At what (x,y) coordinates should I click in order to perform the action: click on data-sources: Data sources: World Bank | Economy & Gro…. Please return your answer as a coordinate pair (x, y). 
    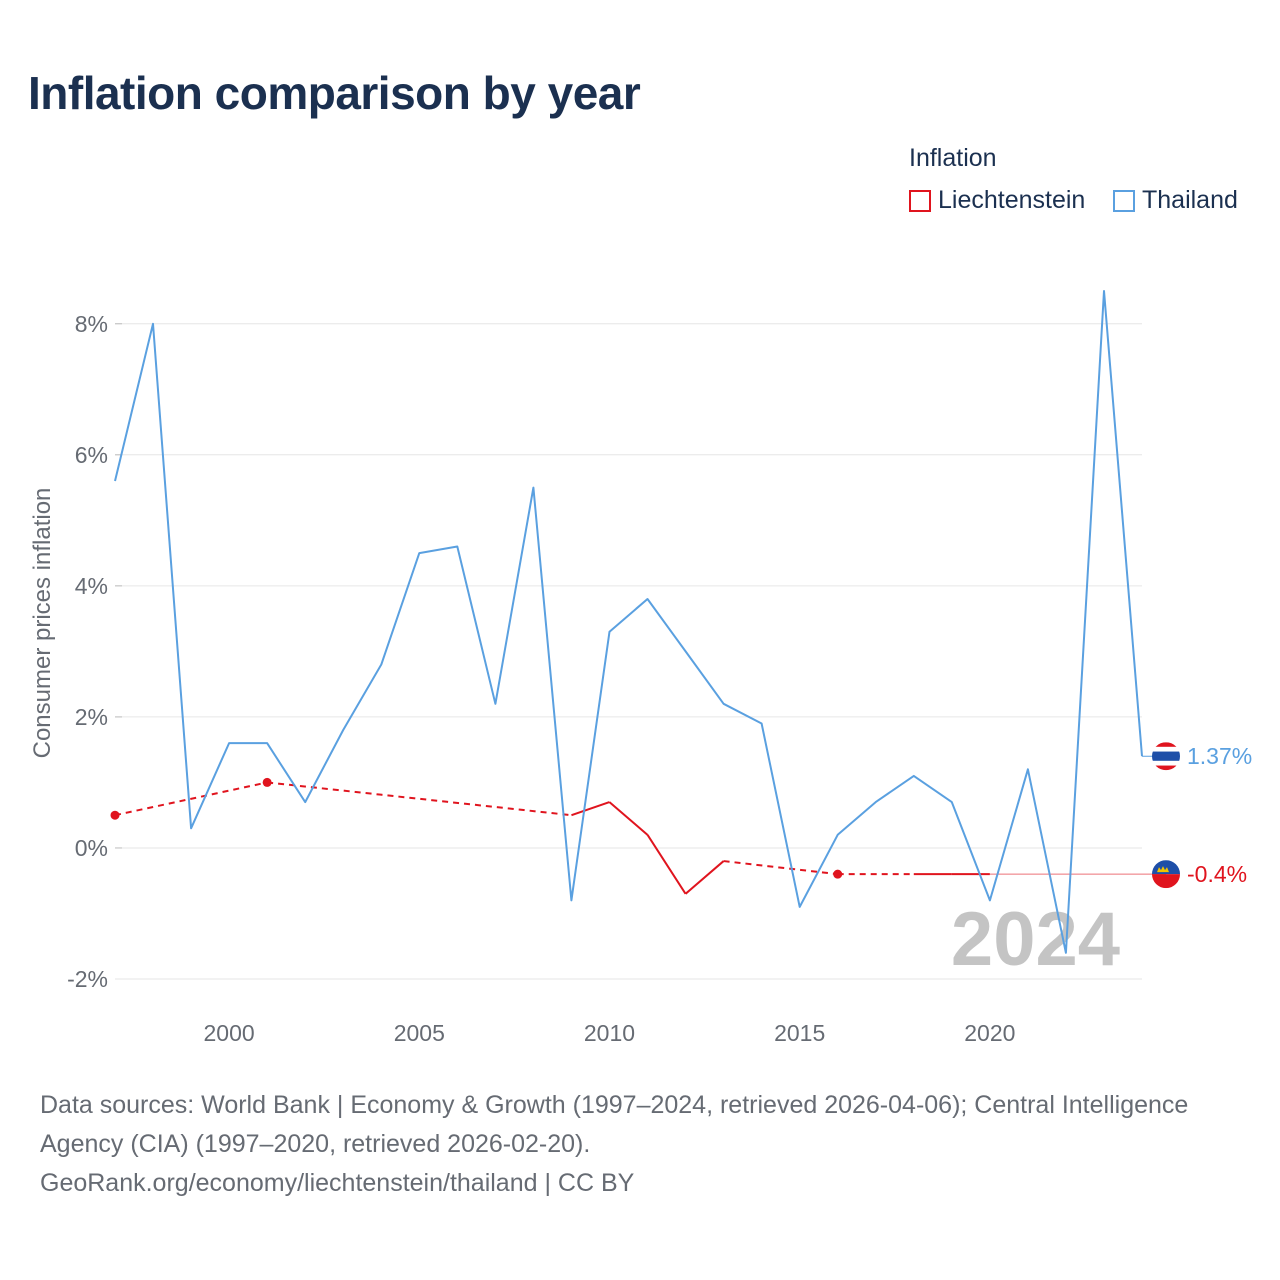
    Looking at the image, I should click on (614, 1124).